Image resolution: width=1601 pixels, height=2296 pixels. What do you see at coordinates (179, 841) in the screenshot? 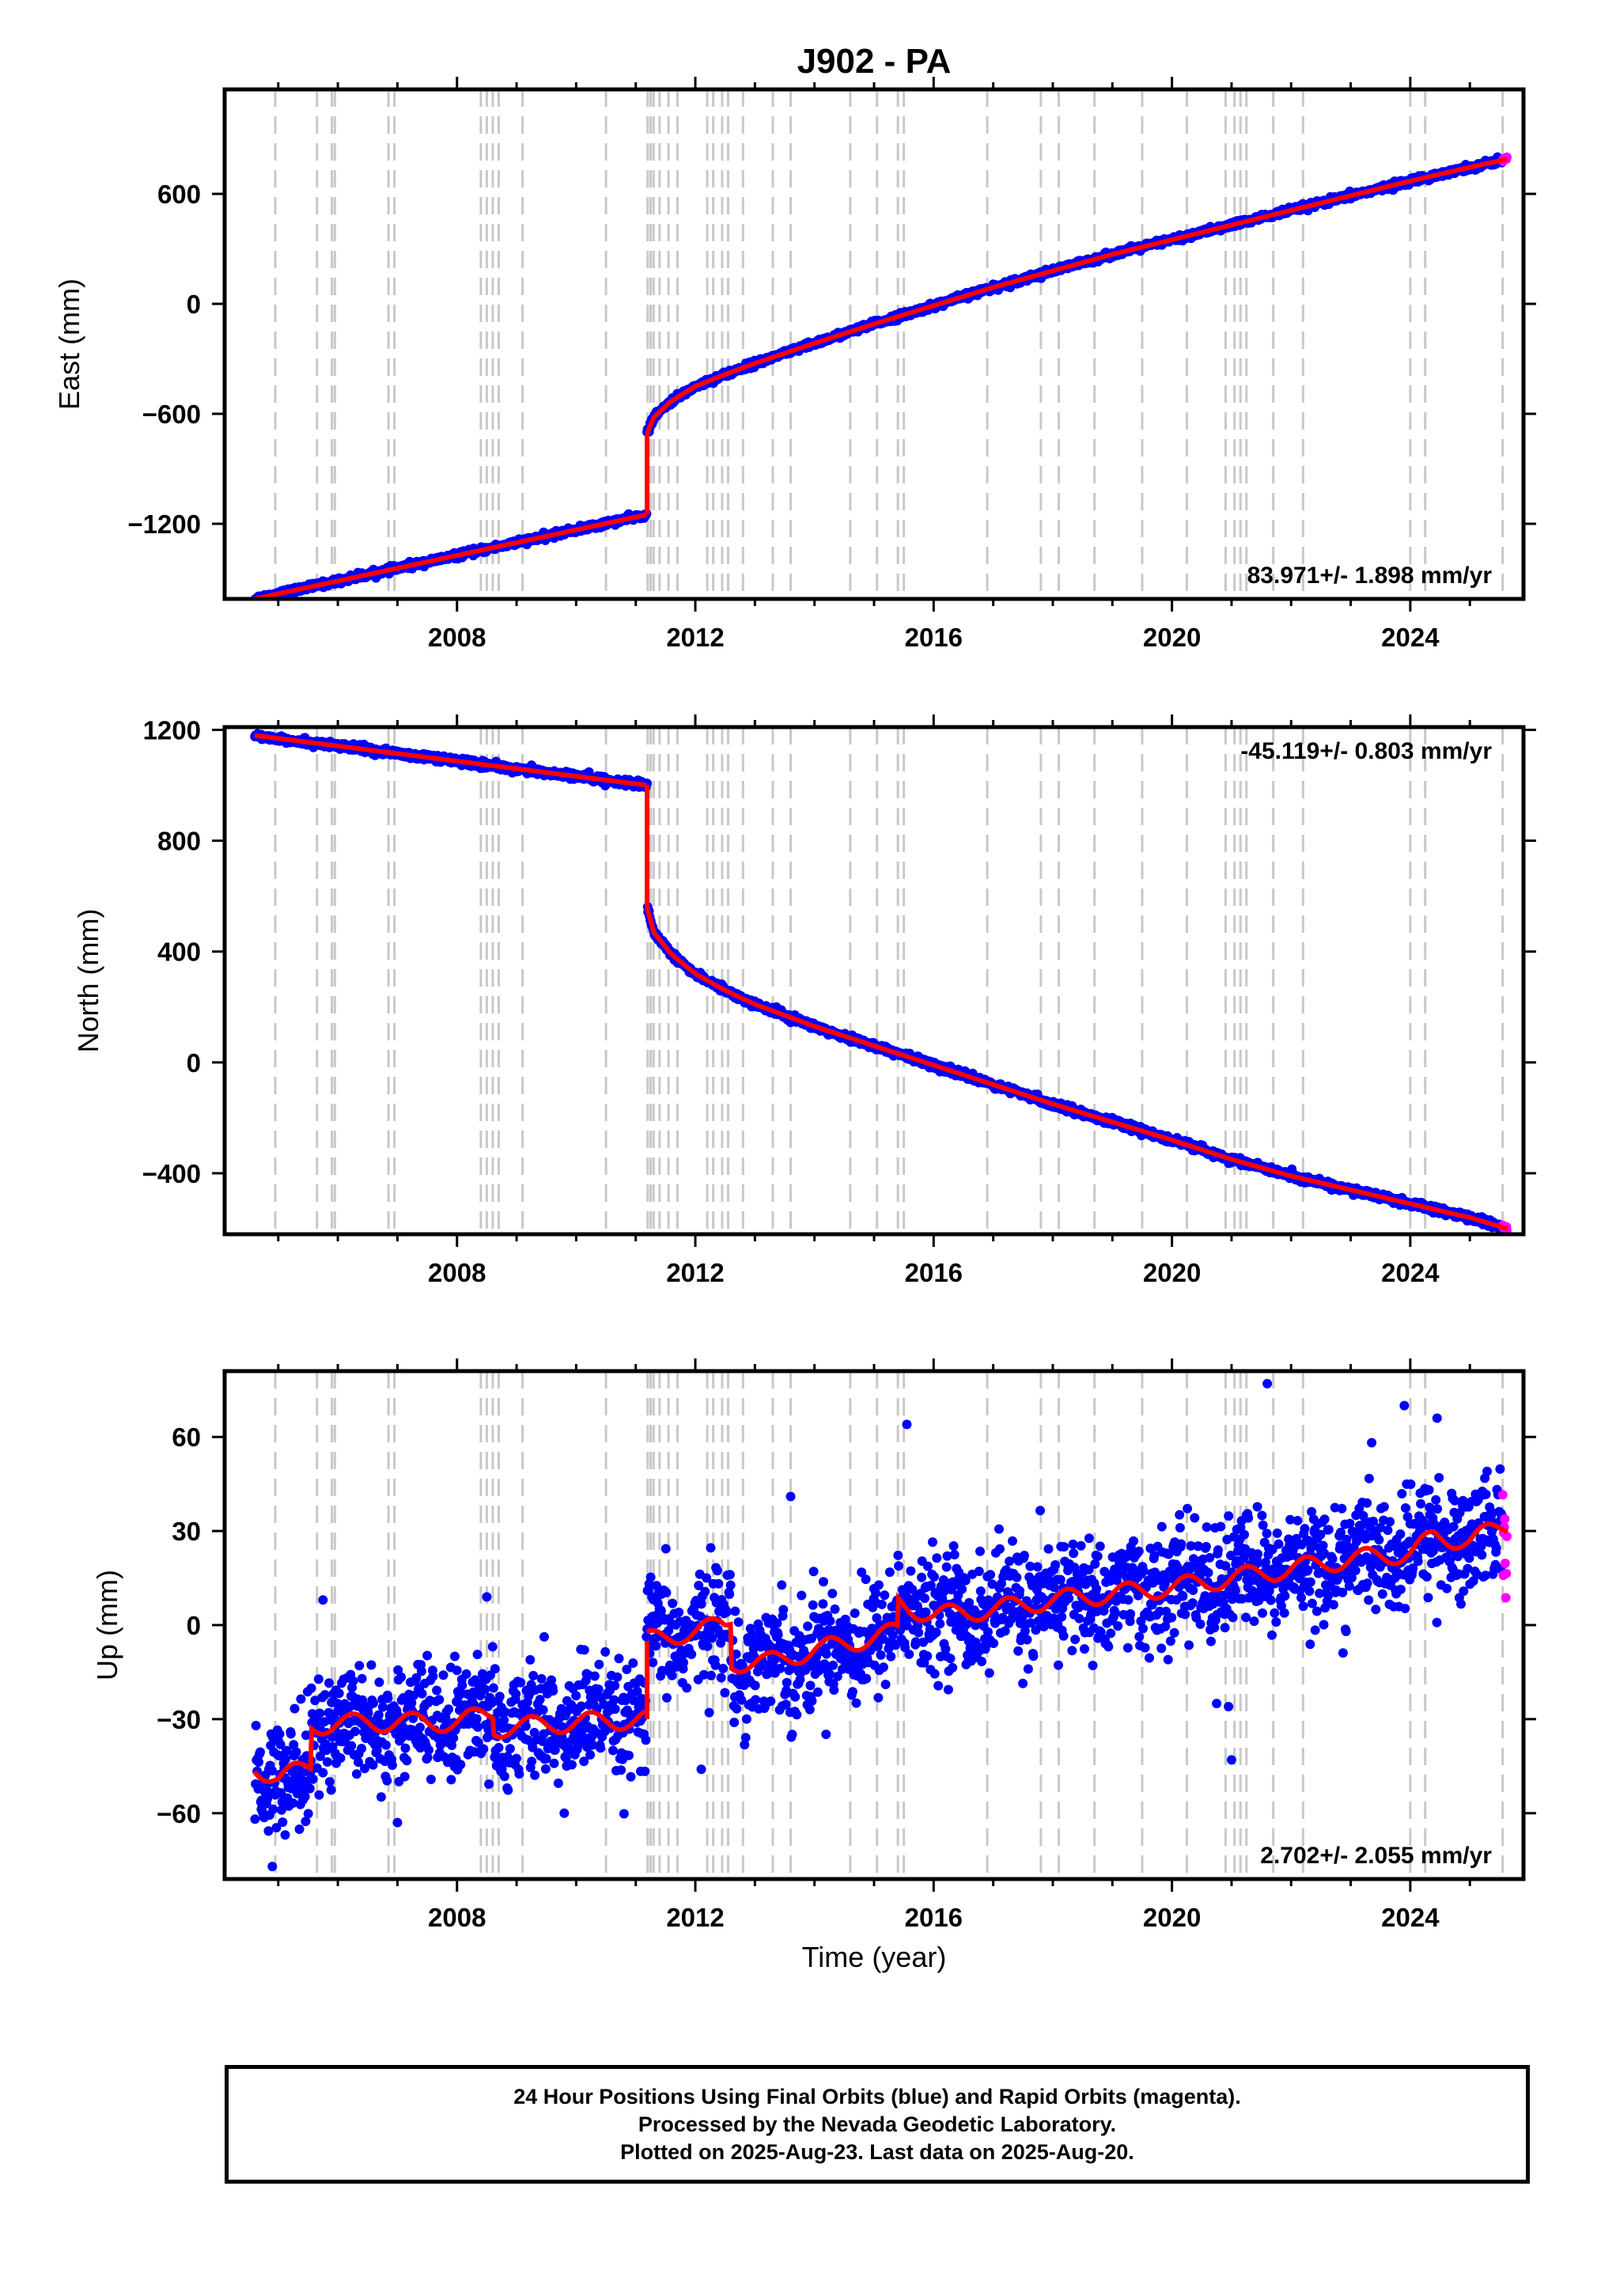
I see `y-tick-label: 800` at bounding box center [179, 841].